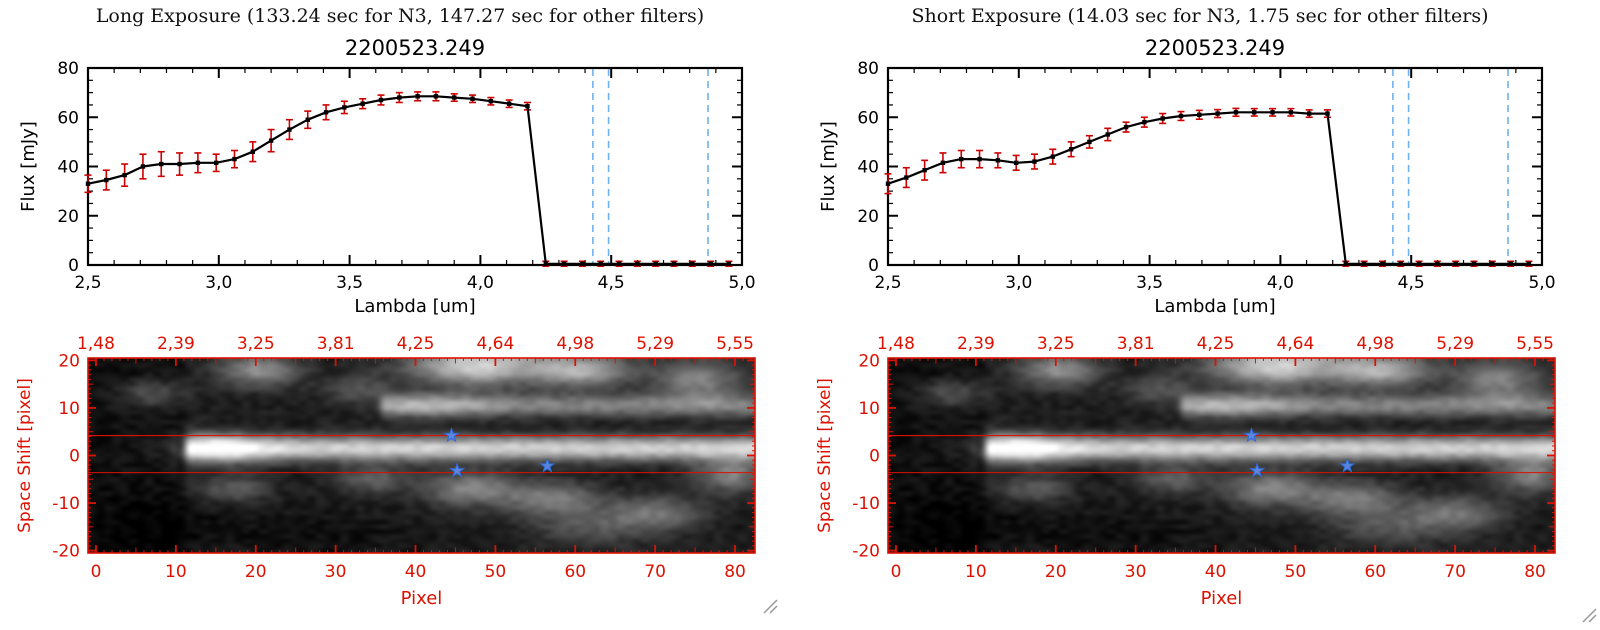  What do you see at coordinates (1215, 48) in the screenshot?
I see `spectrum-title-short: 2200523.249` at bounding box center [1215, 48].